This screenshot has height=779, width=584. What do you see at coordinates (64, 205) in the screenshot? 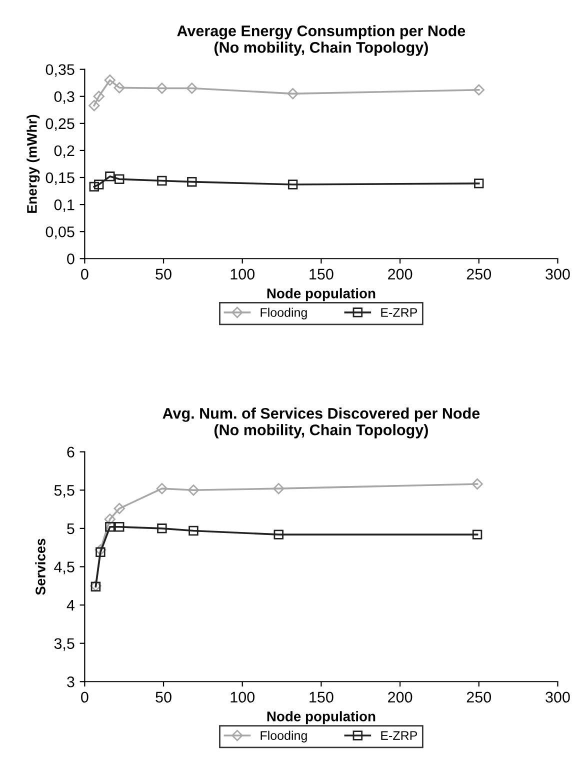
I see `y-tick-label: 0,1` at bounding box center [64, 205].